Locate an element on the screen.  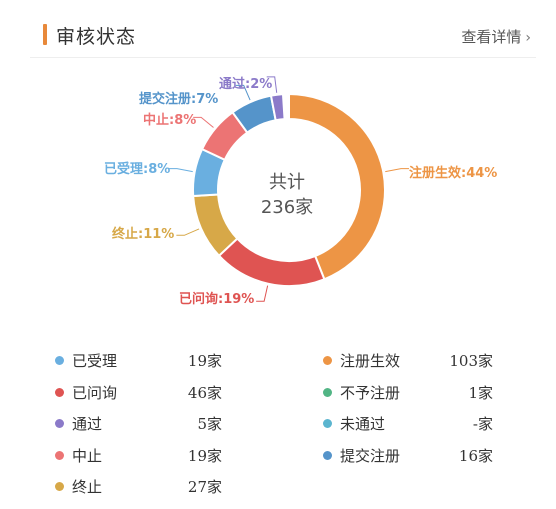
legend-label: 注册生效 is located at coordinates (370, 361).